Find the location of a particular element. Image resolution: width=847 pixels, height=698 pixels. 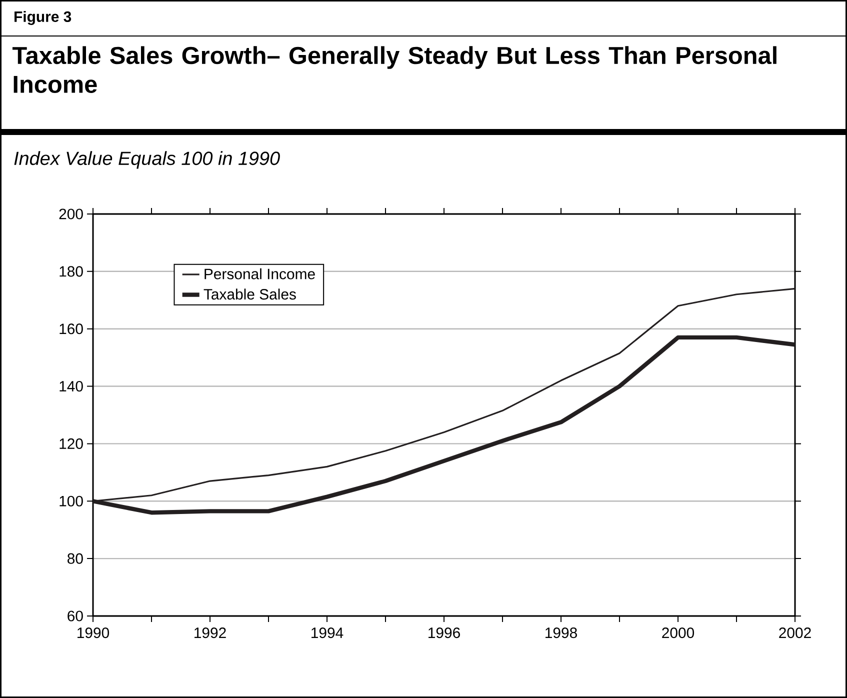

x-tick-label: 1992 is located at coordinates (210, 633).